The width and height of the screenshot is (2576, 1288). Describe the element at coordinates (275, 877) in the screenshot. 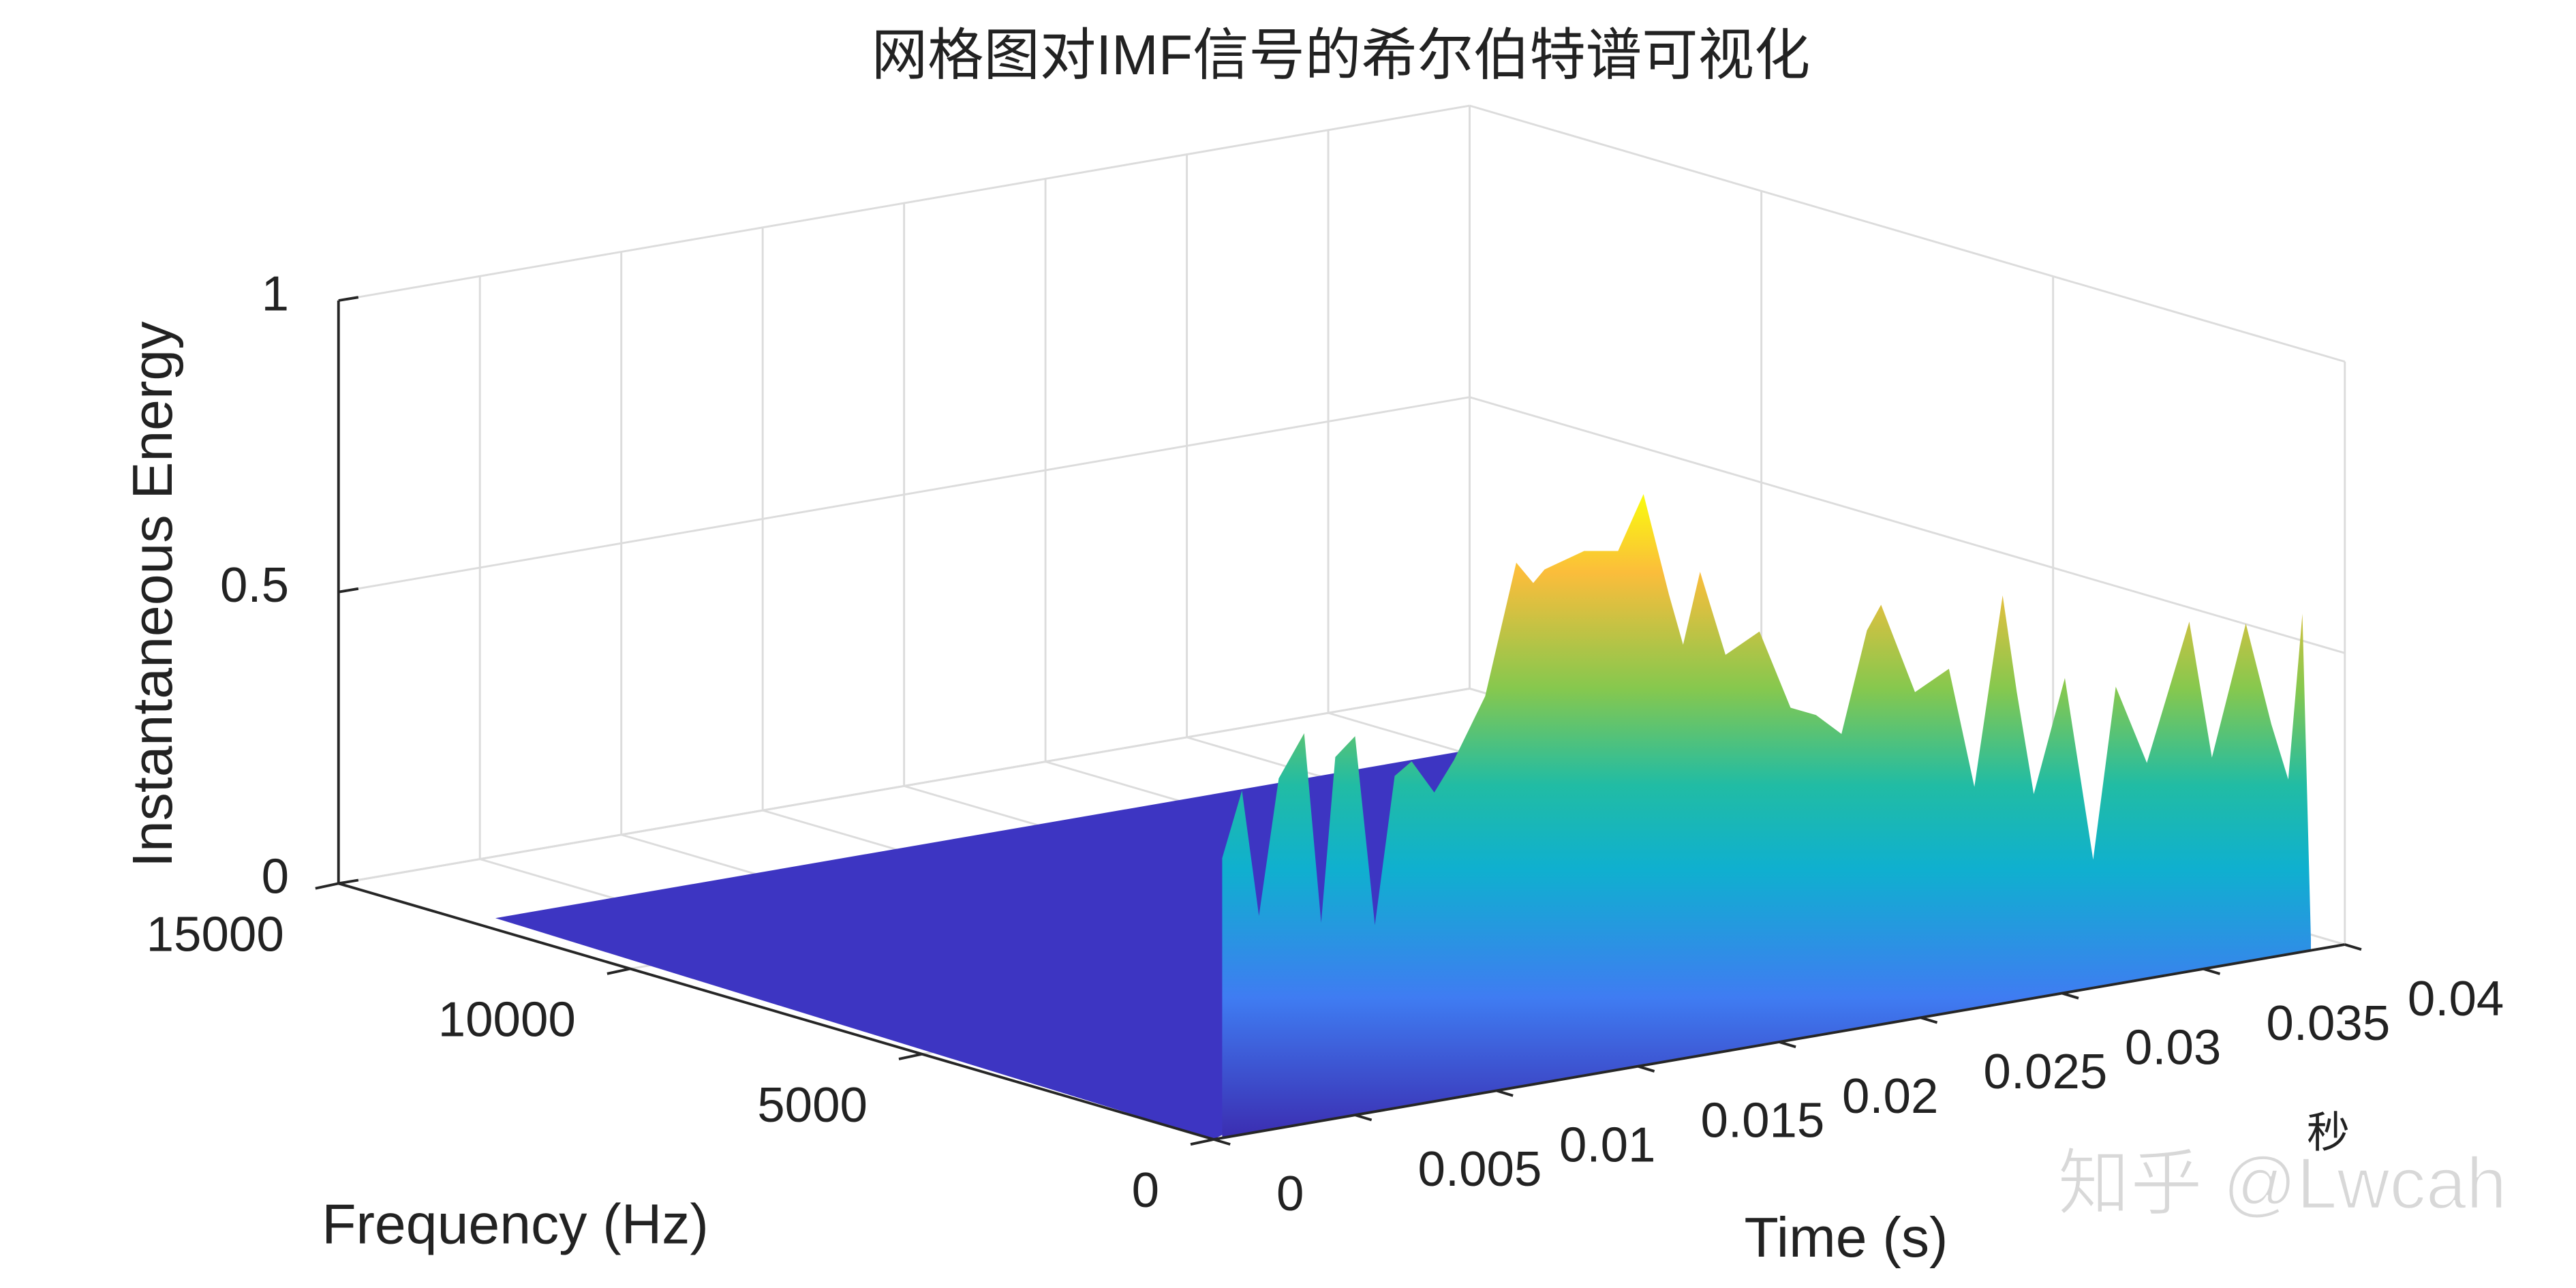

I see `z-tick-label: 0` at that location.